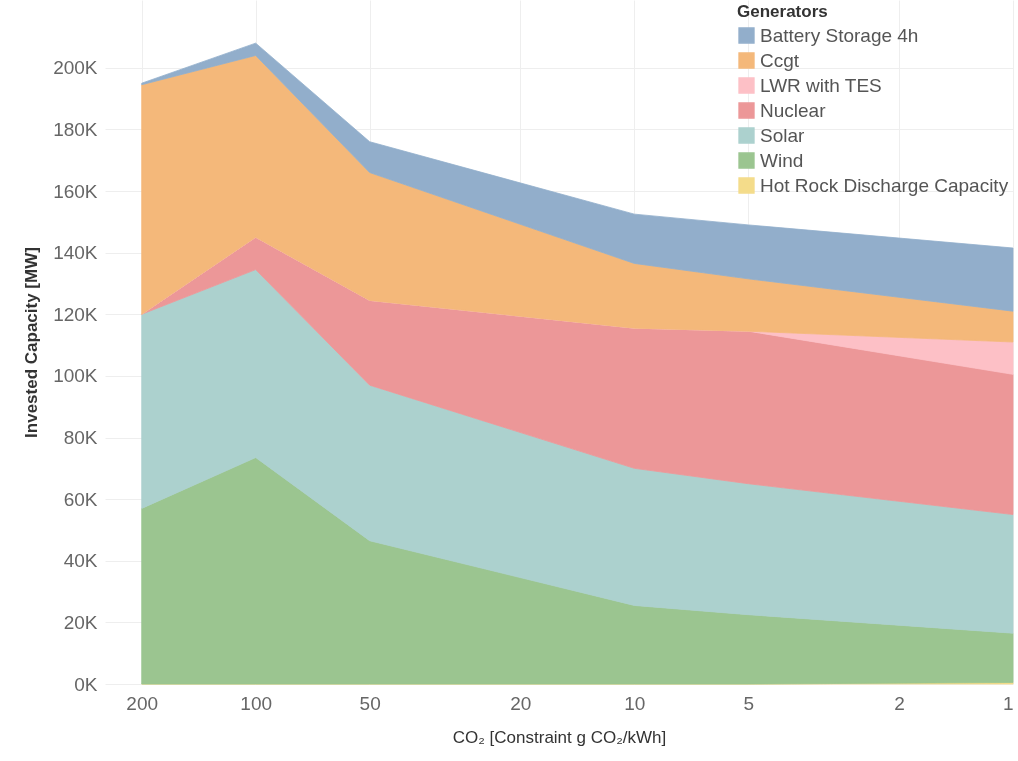  I want to click on y-tick-label: 160K, so click(75, 191).